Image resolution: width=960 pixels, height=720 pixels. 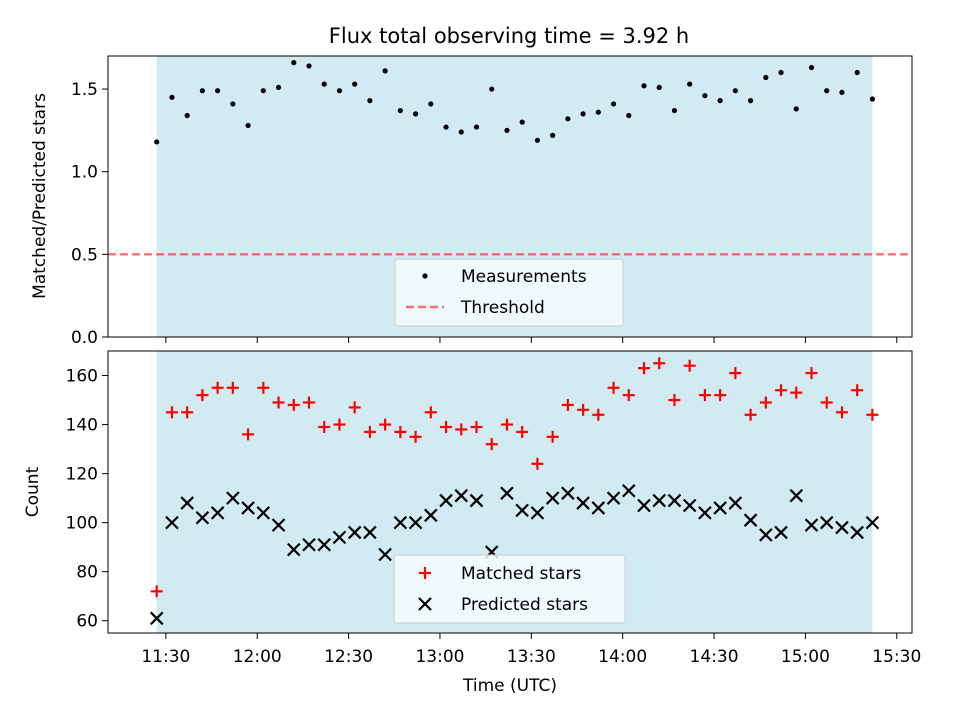 What do you see at coordinates (896, 657) in the screenshot?
I see `bottom-xtick-label: 15:30` at bounding box center [896, 657].